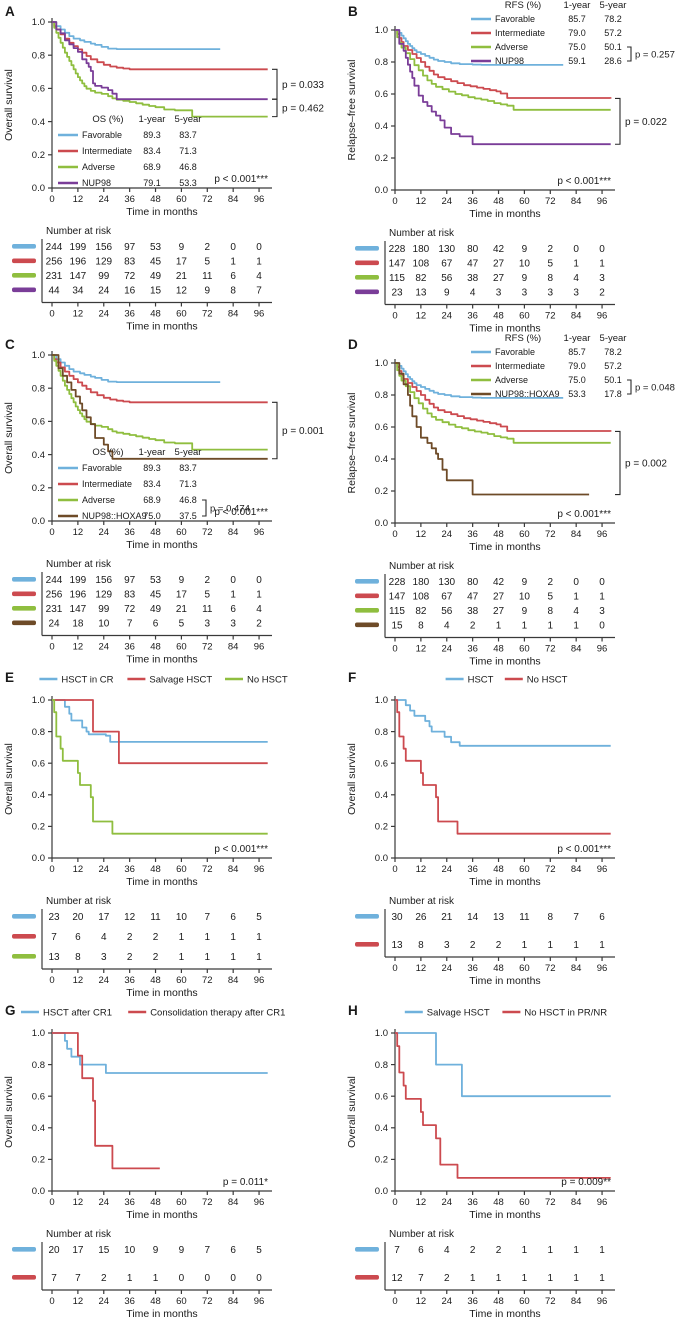  Describe the element at coordinates (275, 430) in the screenshot. I see `comparison-bracket` at that location.